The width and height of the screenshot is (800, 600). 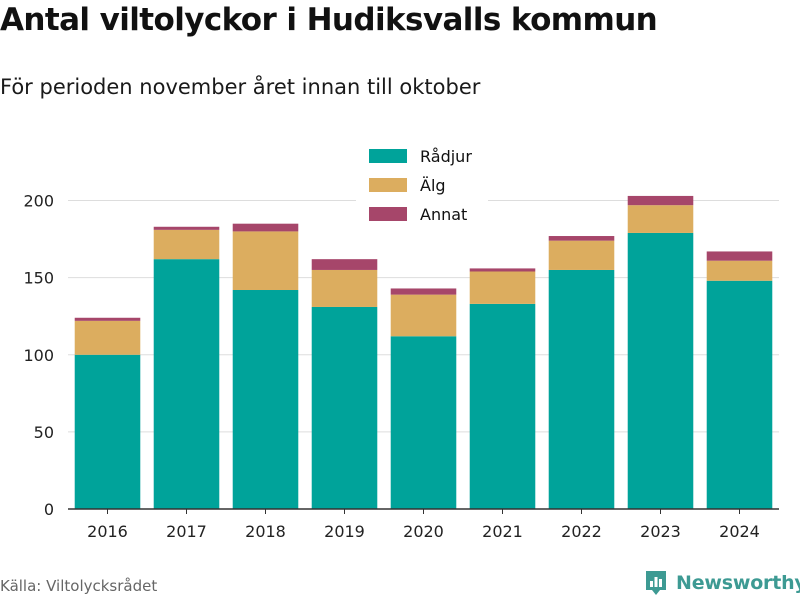 What do you see at coordinates (265, 227) in the screenshot?
I see `bar-annat-2018` at bounding box center [265, 227].